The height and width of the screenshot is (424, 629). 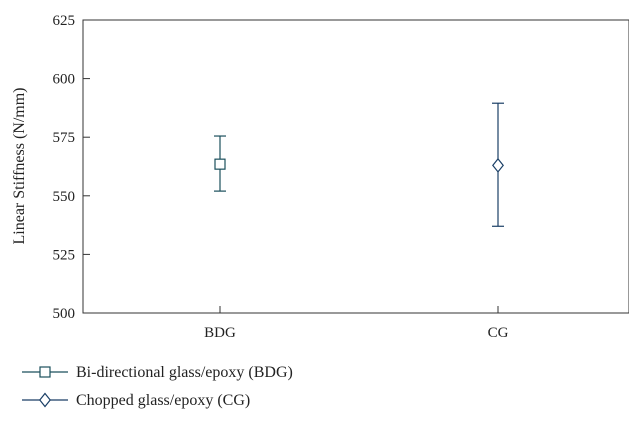 I want to click on legend-item: Chopped glass/epoxy (CG), so click(x=136, y=400).